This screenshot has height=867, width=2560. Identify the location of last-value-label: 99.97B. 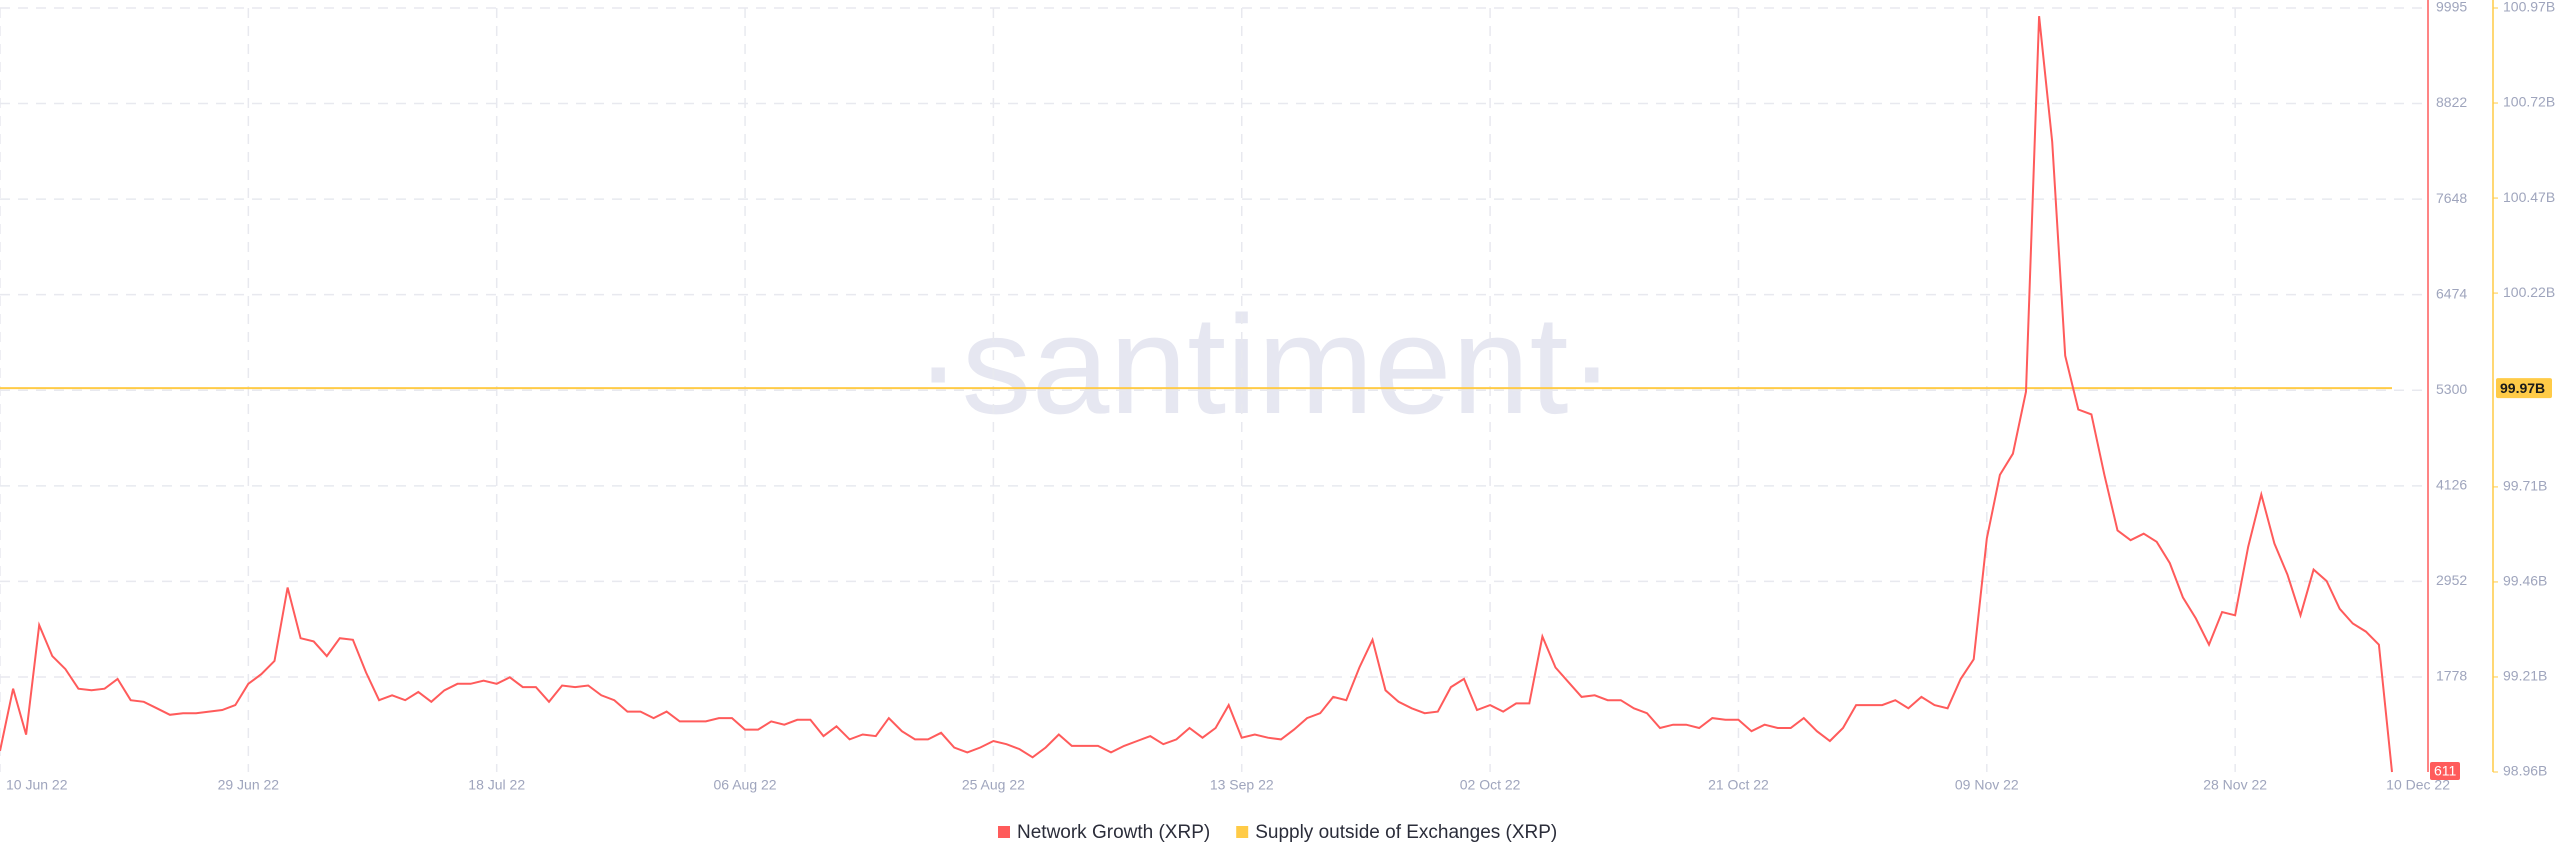
(2522, 388).